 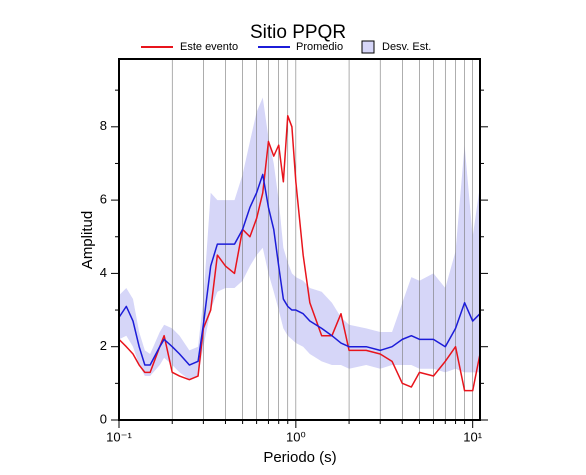 What do you see at coordinates (368, 47) in the screenshot?
I see `legend-swatch-band` at bounding box center [368, 47].